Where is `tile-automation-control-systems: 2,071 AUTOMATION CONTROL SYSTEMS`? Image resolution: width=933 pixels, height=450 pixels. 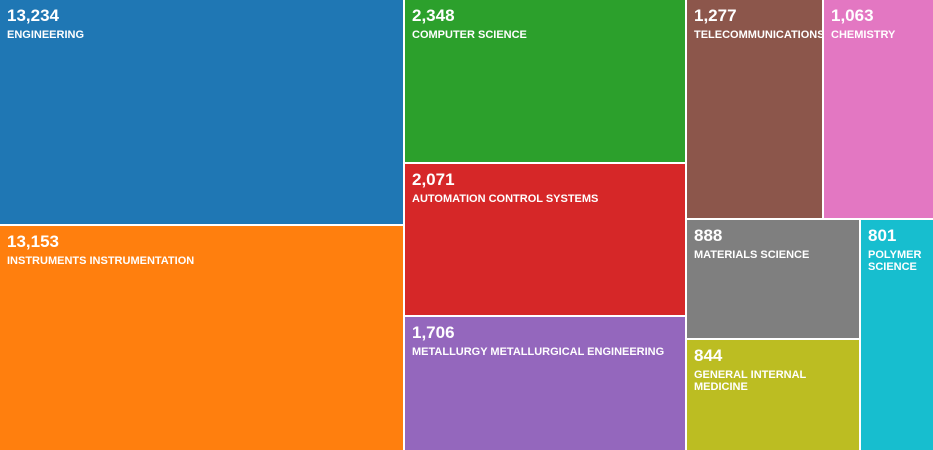
tile-automation-control-systems: 2,071 AUTOMATION CONTROL SYSTEMS is located at coordinates (545, 239).